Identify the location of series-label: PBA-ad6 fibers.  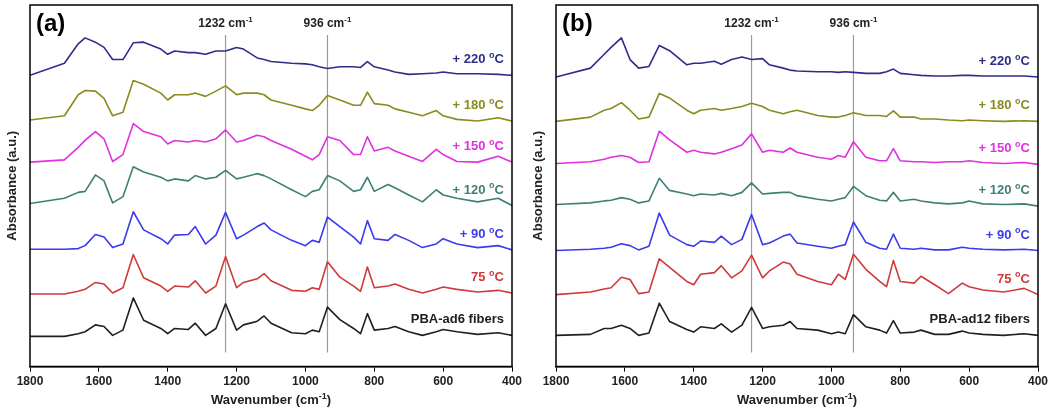
(457, 319).